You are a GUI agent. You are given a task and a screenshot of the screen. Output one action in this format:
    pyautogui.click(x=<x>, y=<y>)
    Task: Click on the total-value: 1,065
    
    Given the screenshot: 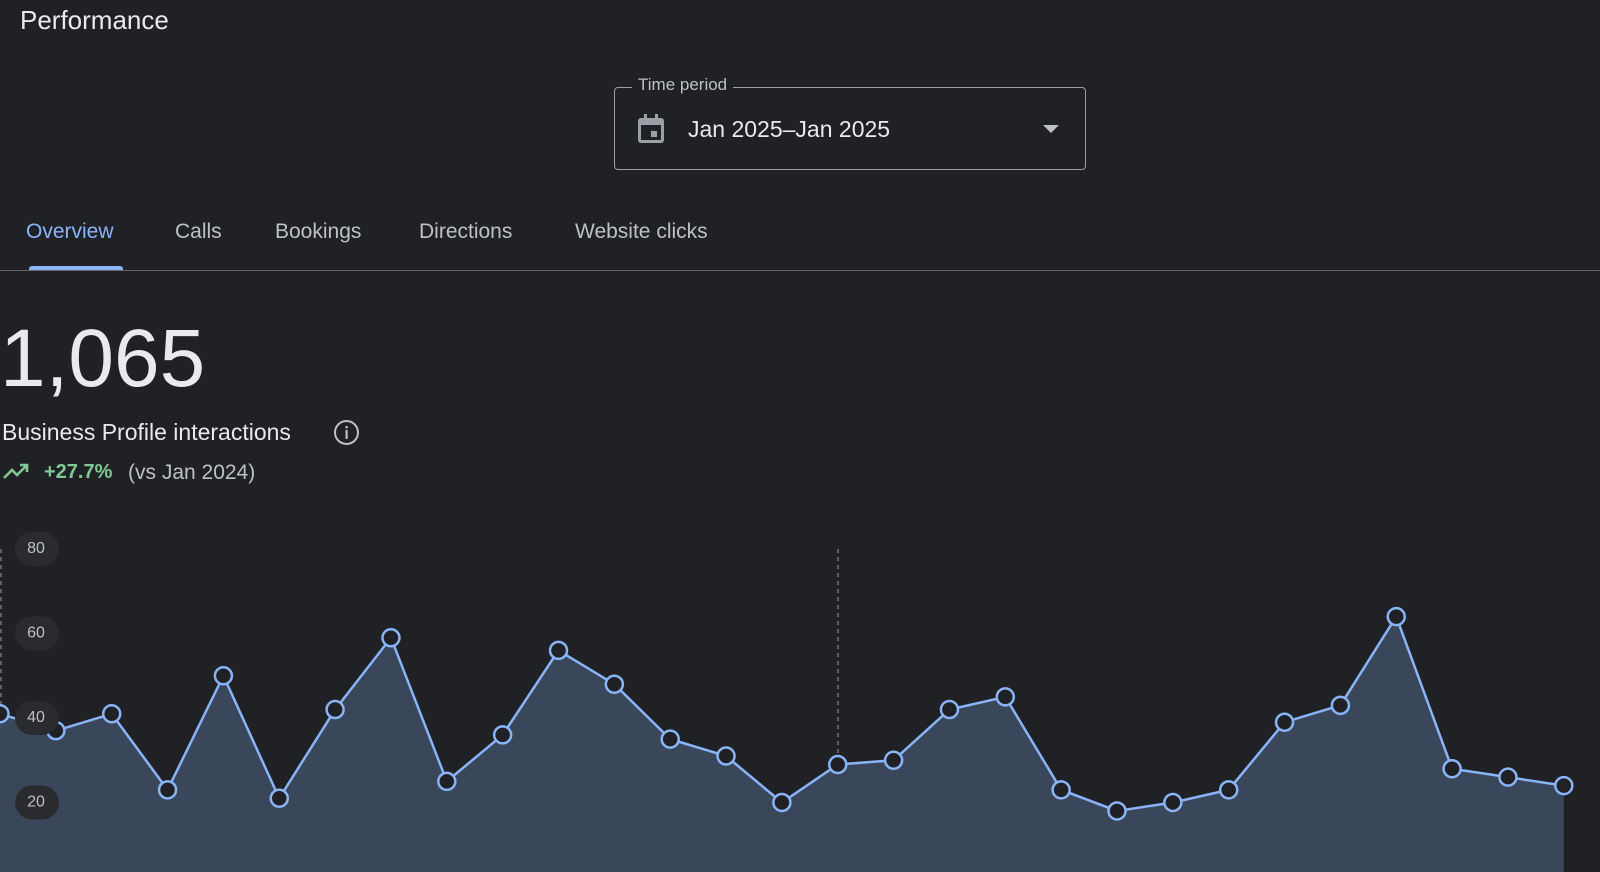 What is the action you would take?
    pyautogui.click(x=103, y=358)
    